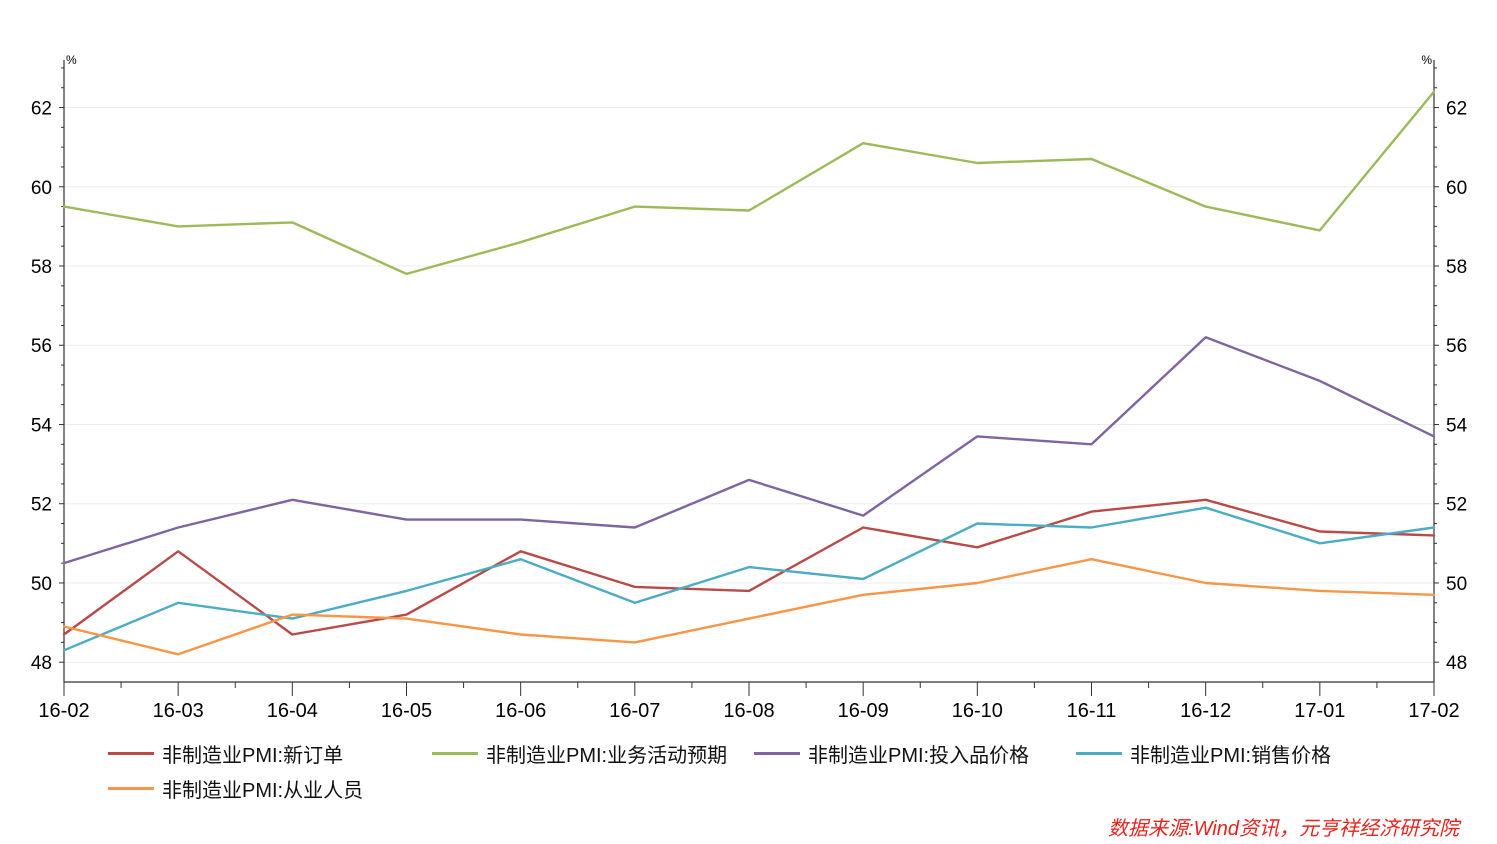 The width and height of the screenshot is (1497, 844). What do you see at coordinates (520, 711) in the screenshot?
I see `x-tick-label: 16-06` at bounding box center [520, 711].